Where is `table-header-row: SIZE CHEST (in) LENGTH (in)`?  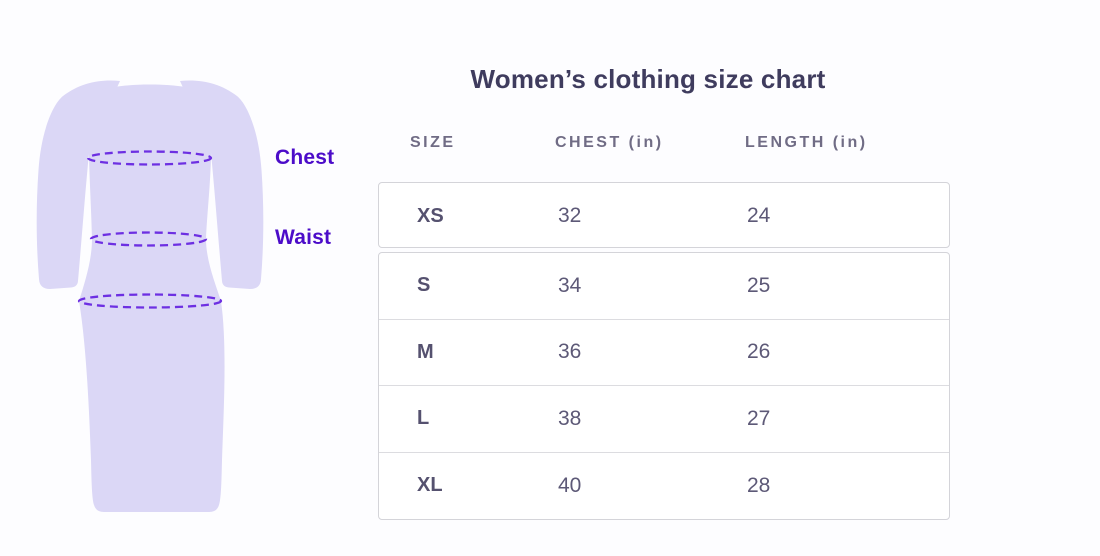 table-header-row: SIZE CHEST (in) LENGTH (in) is located at coordinates (664, 143).